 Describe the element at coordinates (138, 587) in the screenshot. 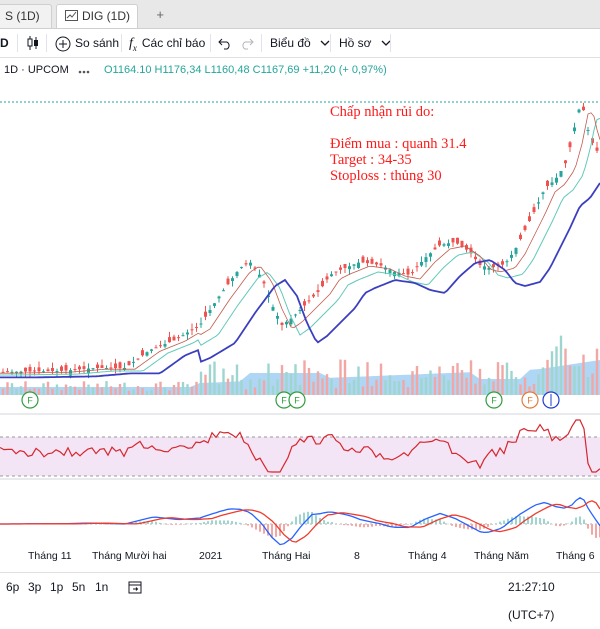

I see `date-range-button` at that location.